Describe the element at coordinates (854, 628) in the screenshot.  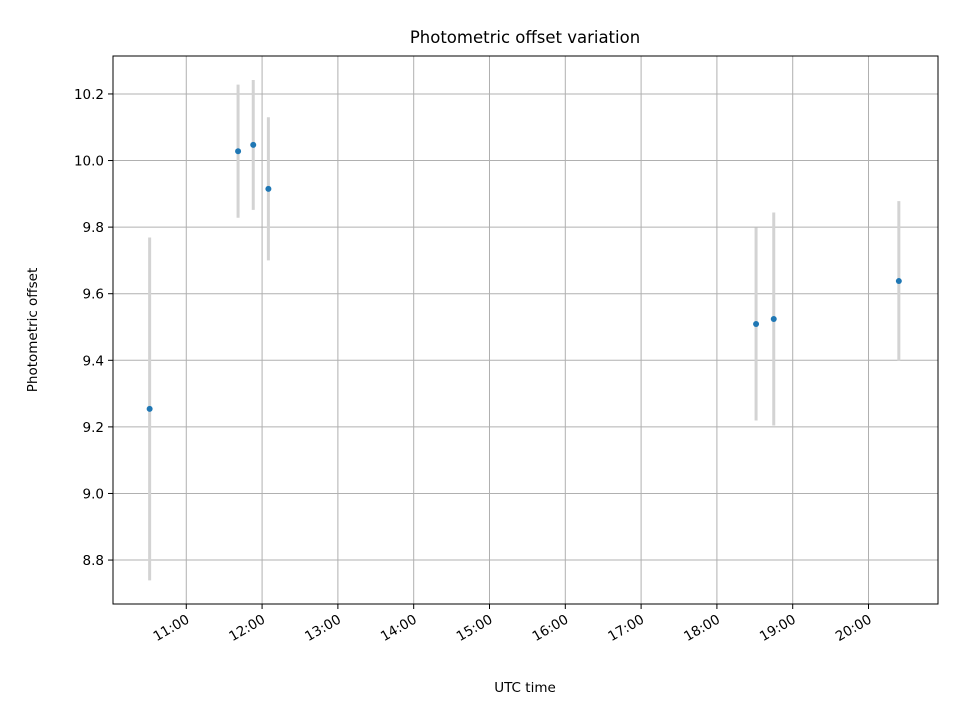
I see `x-tick-label: 20:00` at that location.